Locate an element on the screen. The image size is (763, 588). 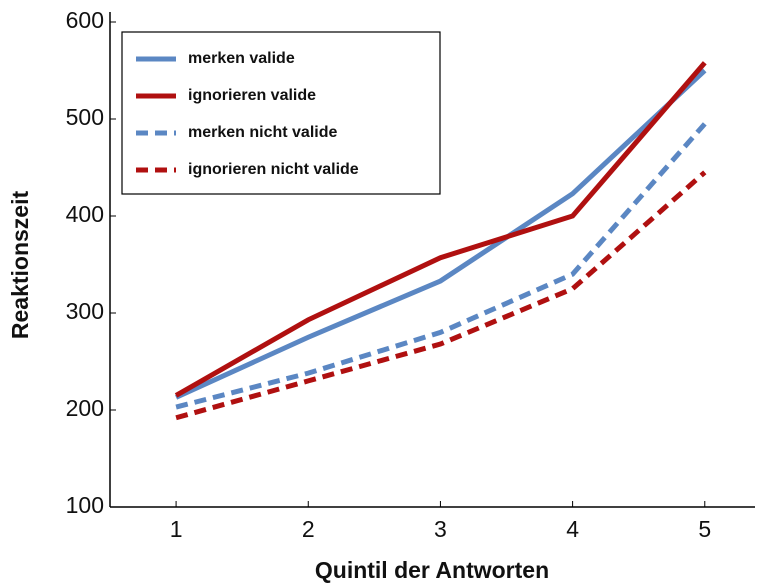
legend-label: merken valide is located at coordinates (241, 58).